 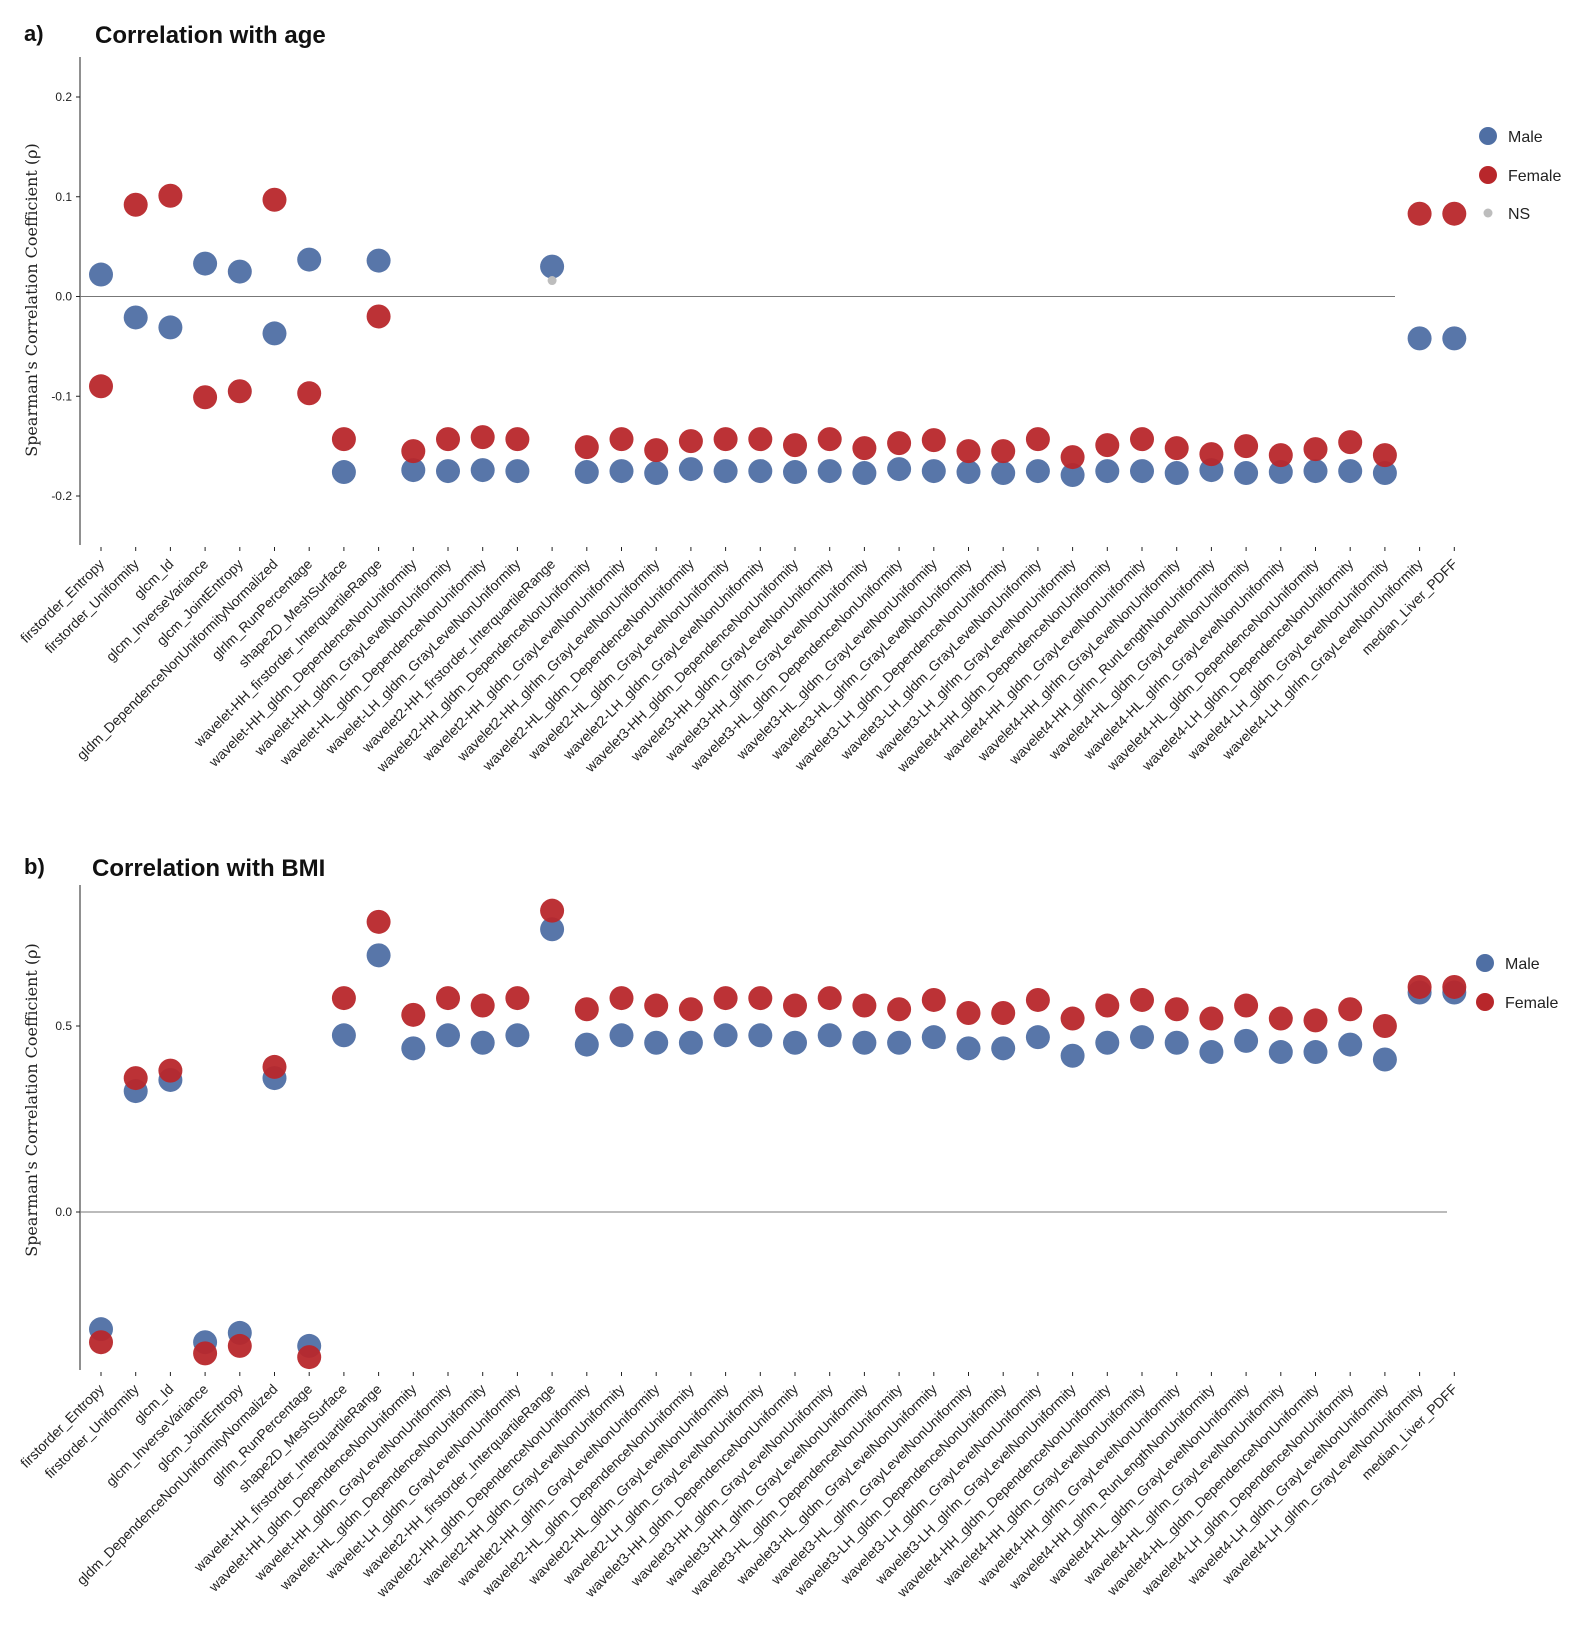 What do you see at coordinates (1519, 214) in the screenshot?
I see `legend-ns-label: NS` at bounding box center [1519, 214].